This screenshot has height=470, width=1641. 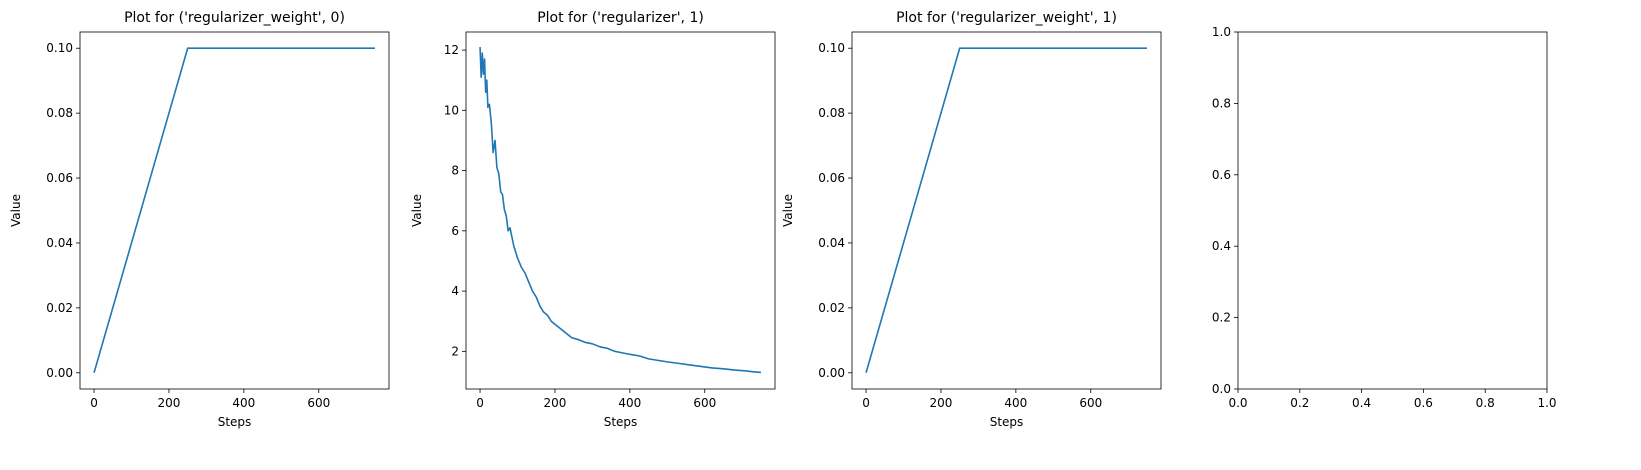 What do you see at coordinates (455, 291) in the screenshot?
I see `y-tick-label: 4` at bounding box center [455, 291].